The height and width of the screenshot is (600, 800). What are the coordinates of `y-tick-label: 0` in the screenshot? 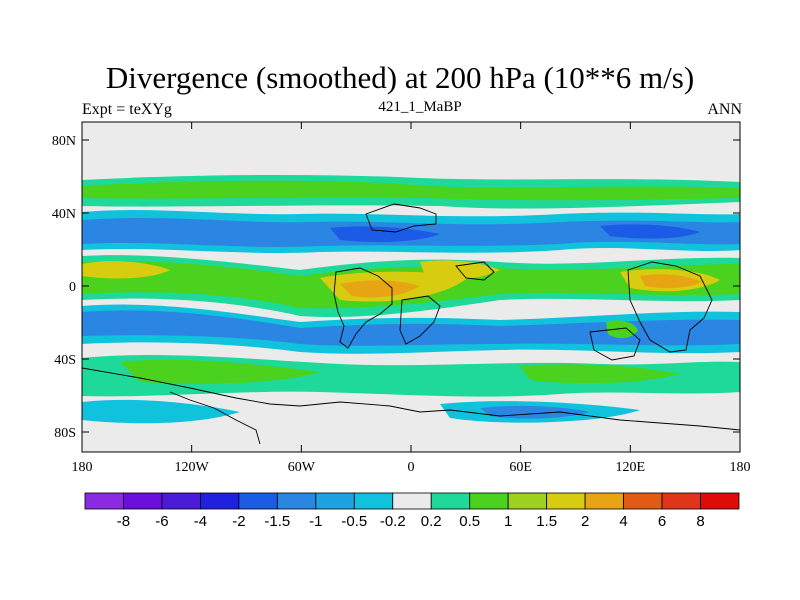 It's located at (72, 287).